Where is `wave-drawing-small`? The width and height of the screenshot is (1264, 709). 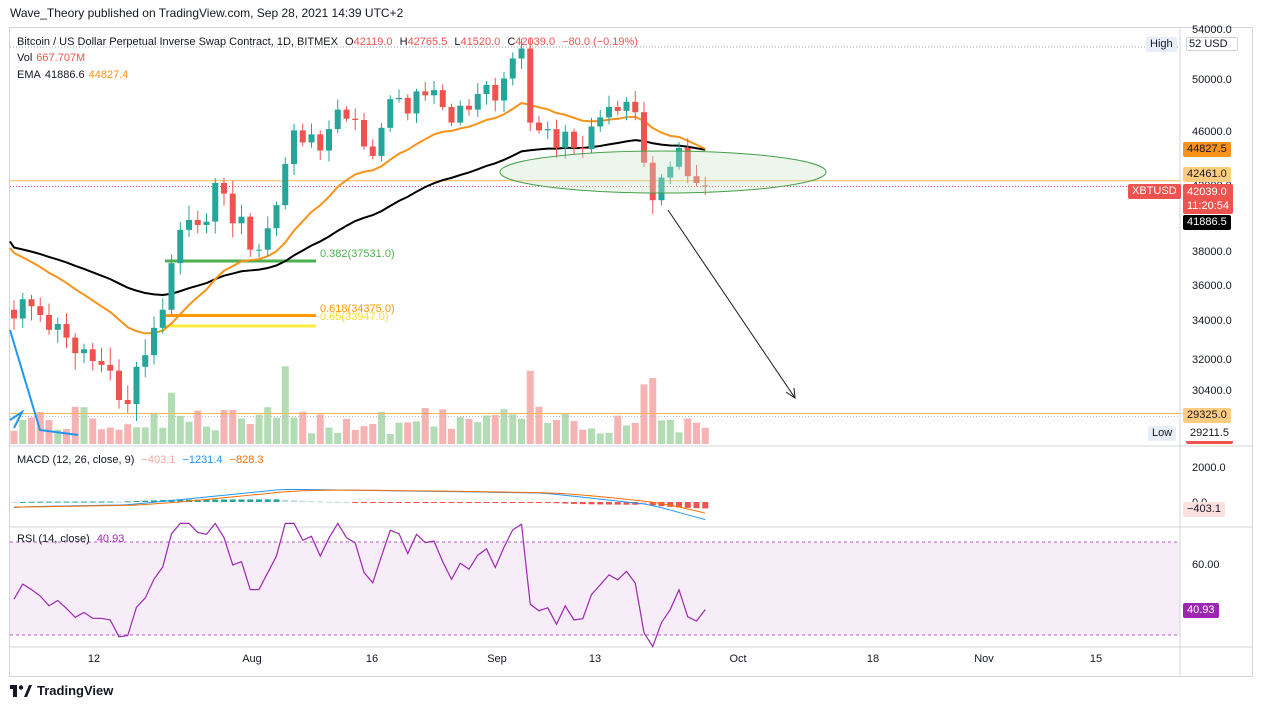 wave-drawing-small is located at coordinates (17, 419).